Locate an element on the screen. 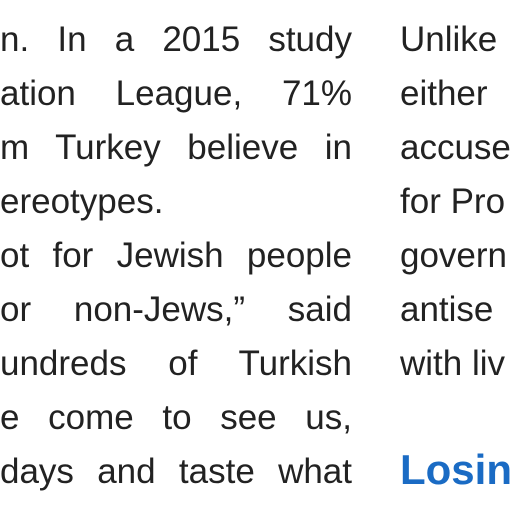  text-line: for Pro is located at coordinates (453, 201).